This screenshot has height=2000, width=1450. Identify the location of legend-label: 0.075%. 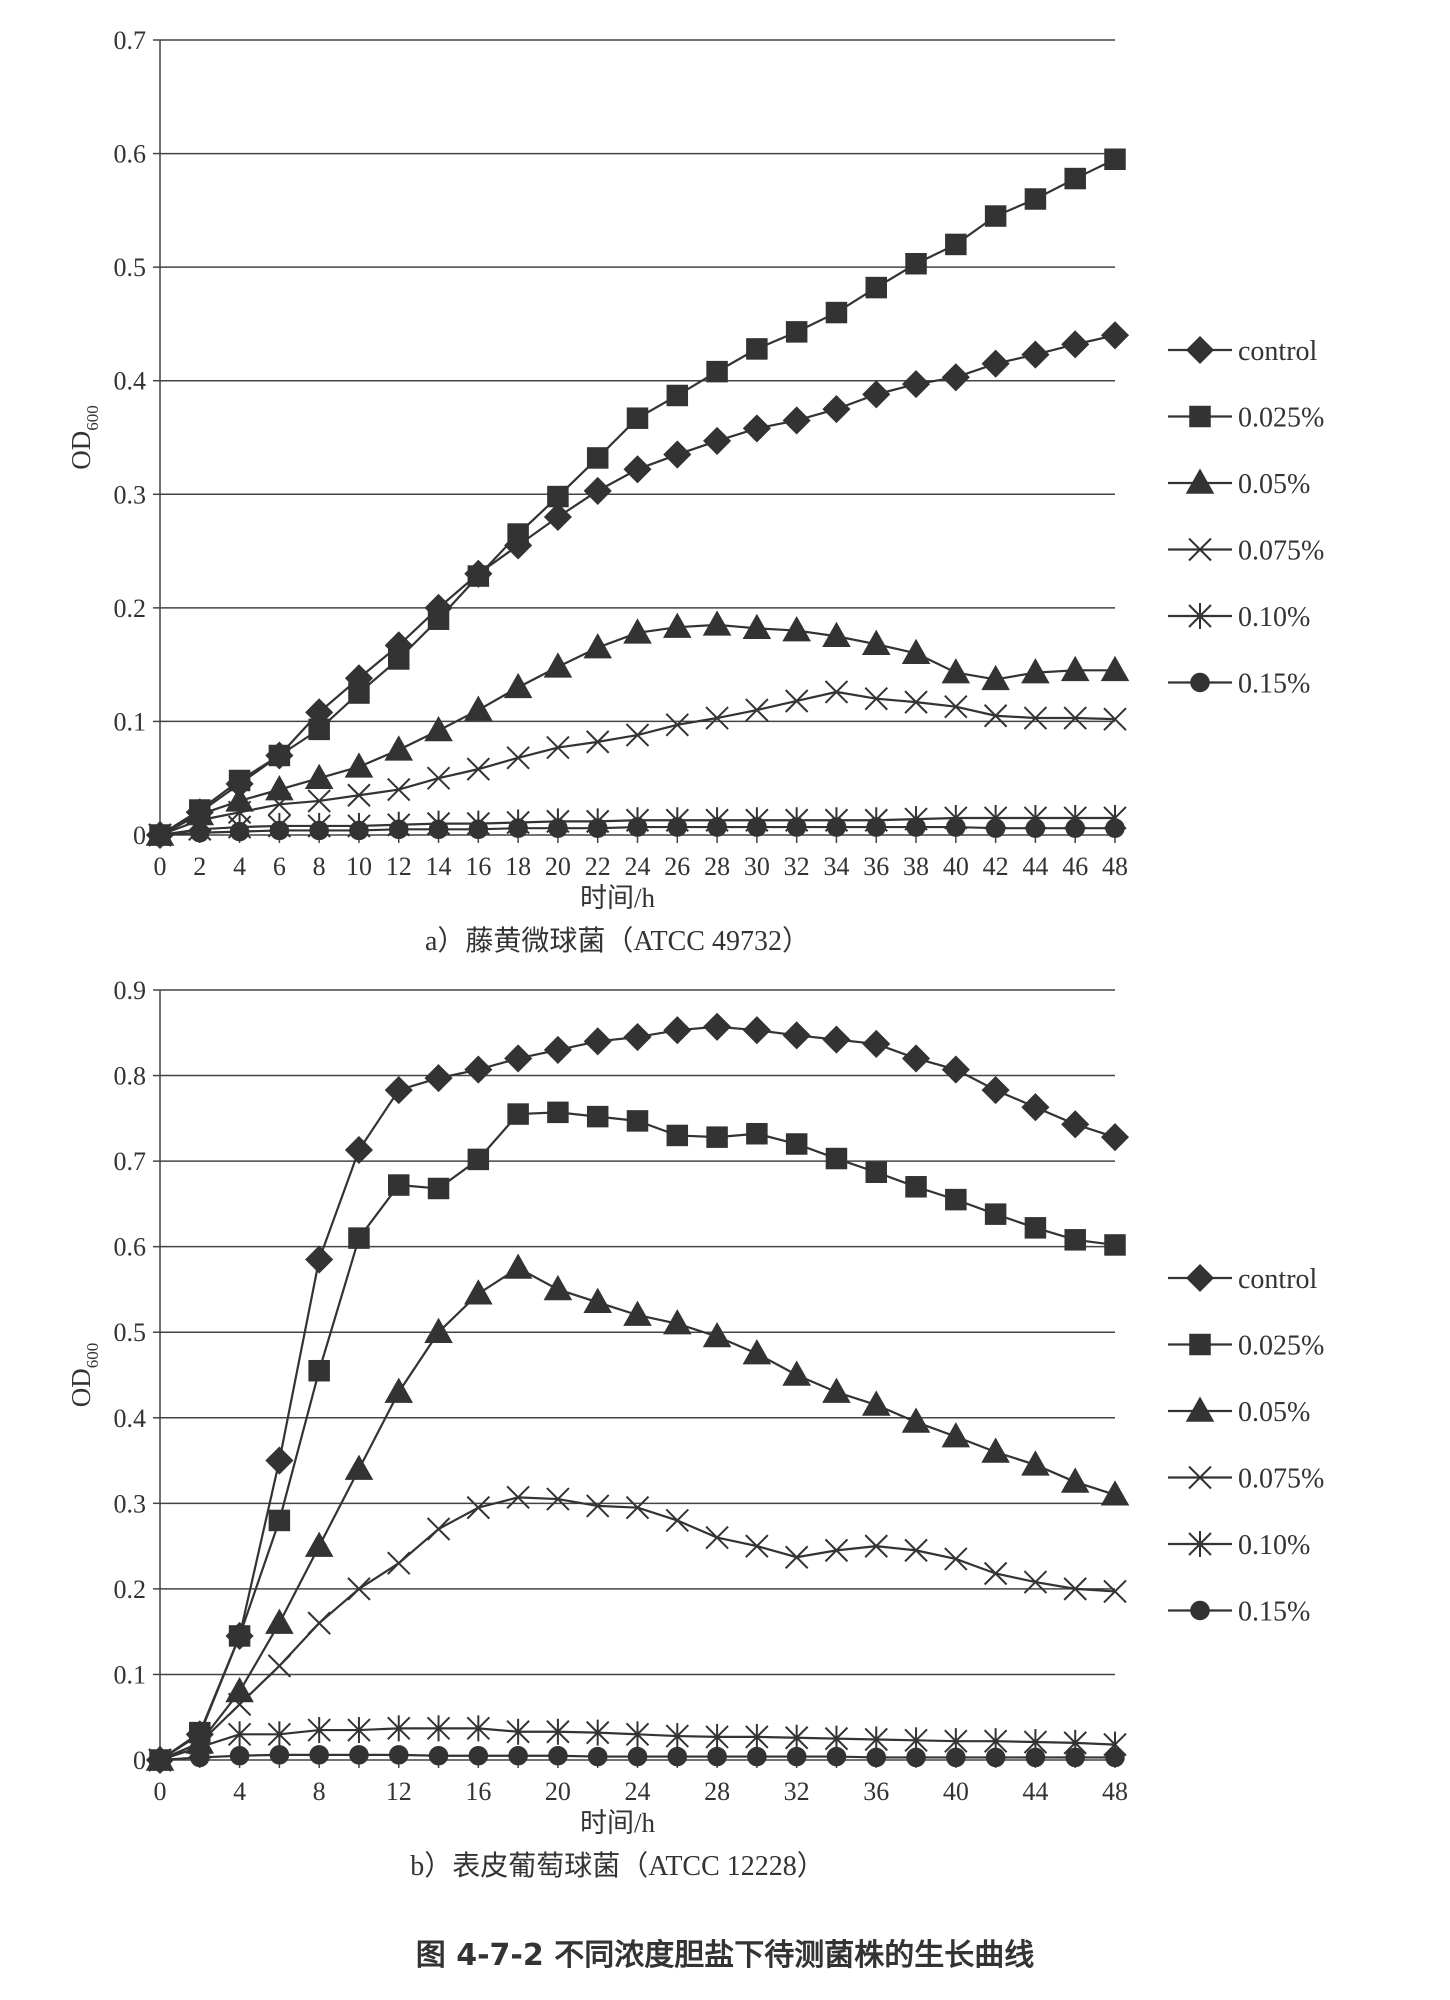
(1281, 551).